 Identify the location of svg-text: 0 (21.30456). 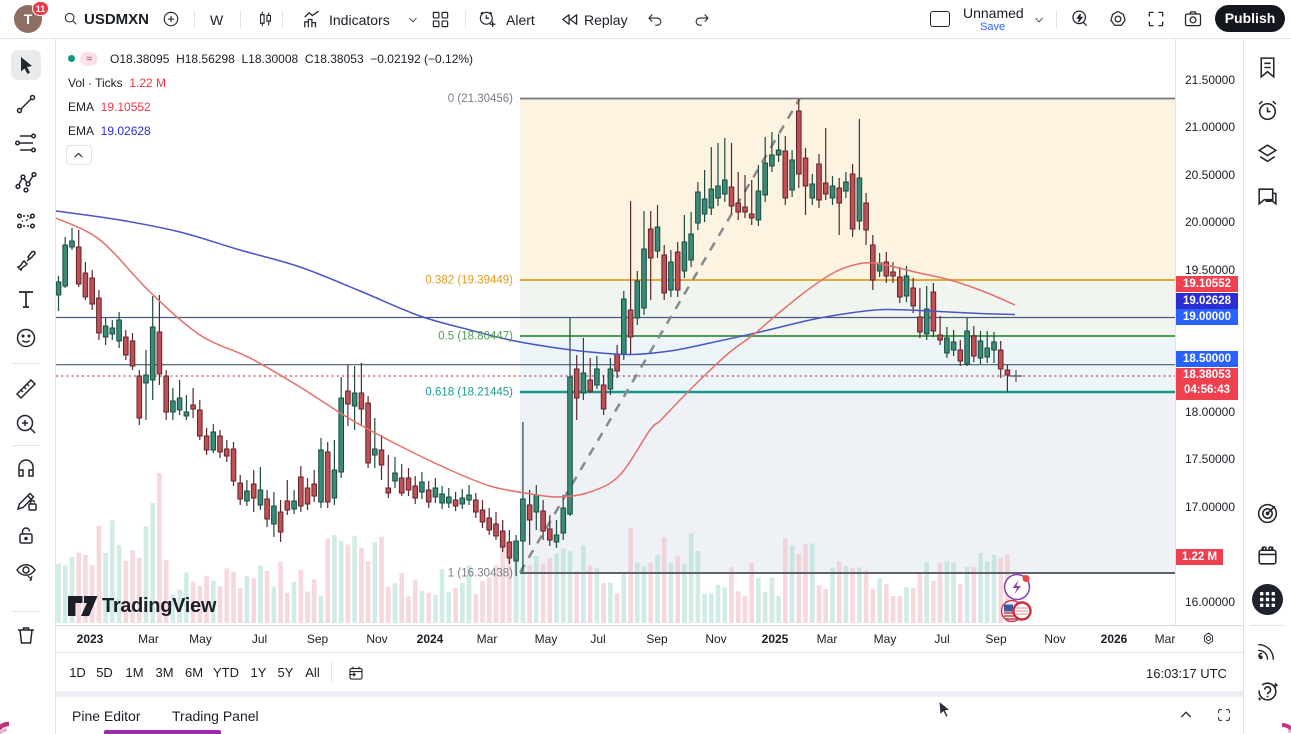
(480, 99).